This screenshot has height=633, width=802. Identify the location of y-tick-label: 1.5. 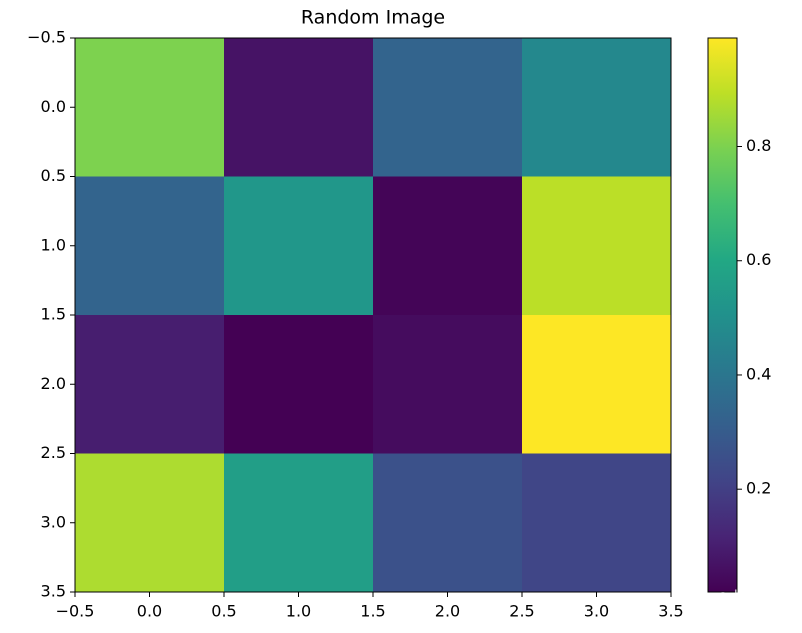
(53, 314).